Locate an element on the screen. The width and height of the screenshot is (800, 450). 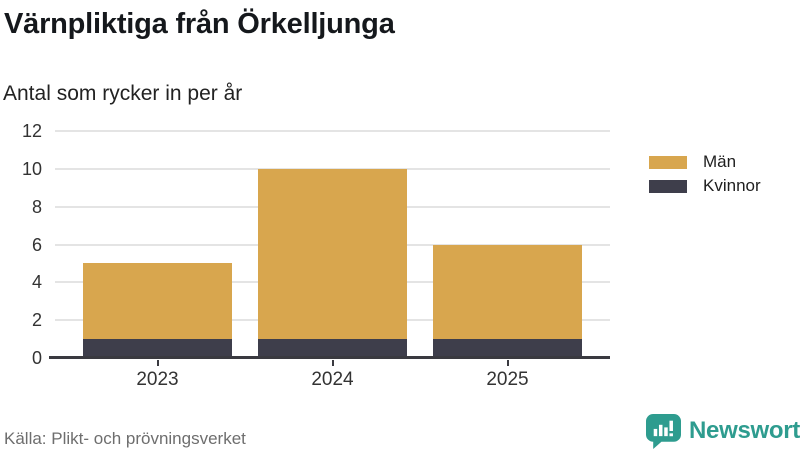
source-note: Källa: Plikt- och prövningsverket is located at coordinates (125, 438).